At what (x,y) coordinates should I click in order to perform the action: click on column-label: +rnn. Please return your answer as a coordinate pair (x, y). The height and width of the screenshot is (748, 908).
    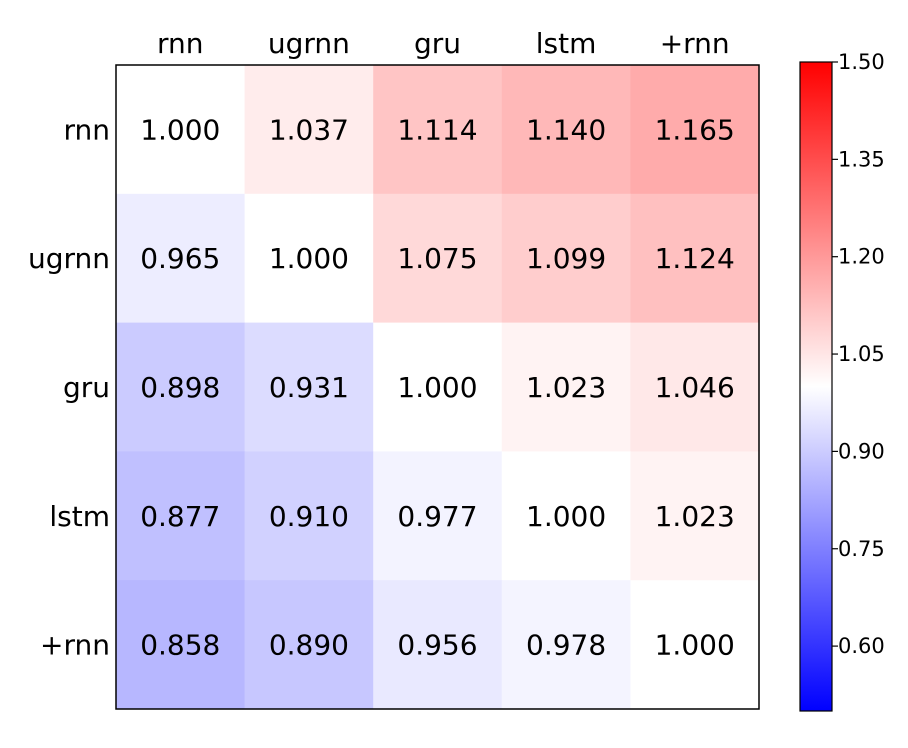
    Looking at the image, I should click on (695, 43).